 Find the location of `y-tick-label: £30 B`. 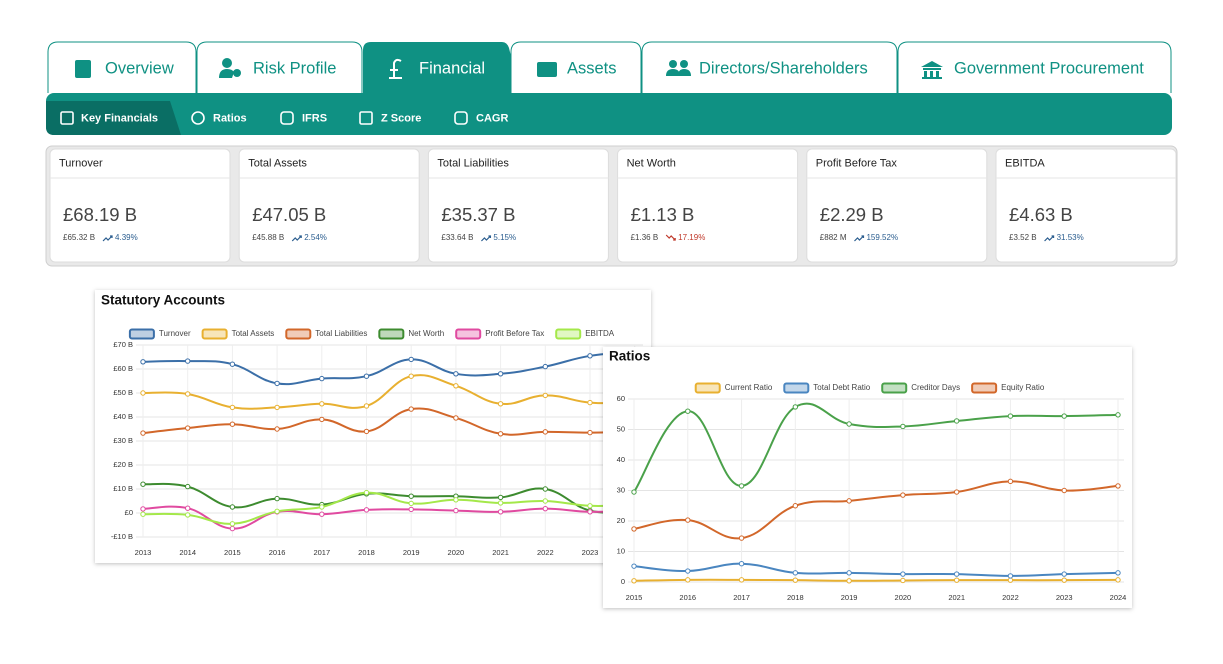

y-tick-label: £30 B is located at coordinates (123, 440).